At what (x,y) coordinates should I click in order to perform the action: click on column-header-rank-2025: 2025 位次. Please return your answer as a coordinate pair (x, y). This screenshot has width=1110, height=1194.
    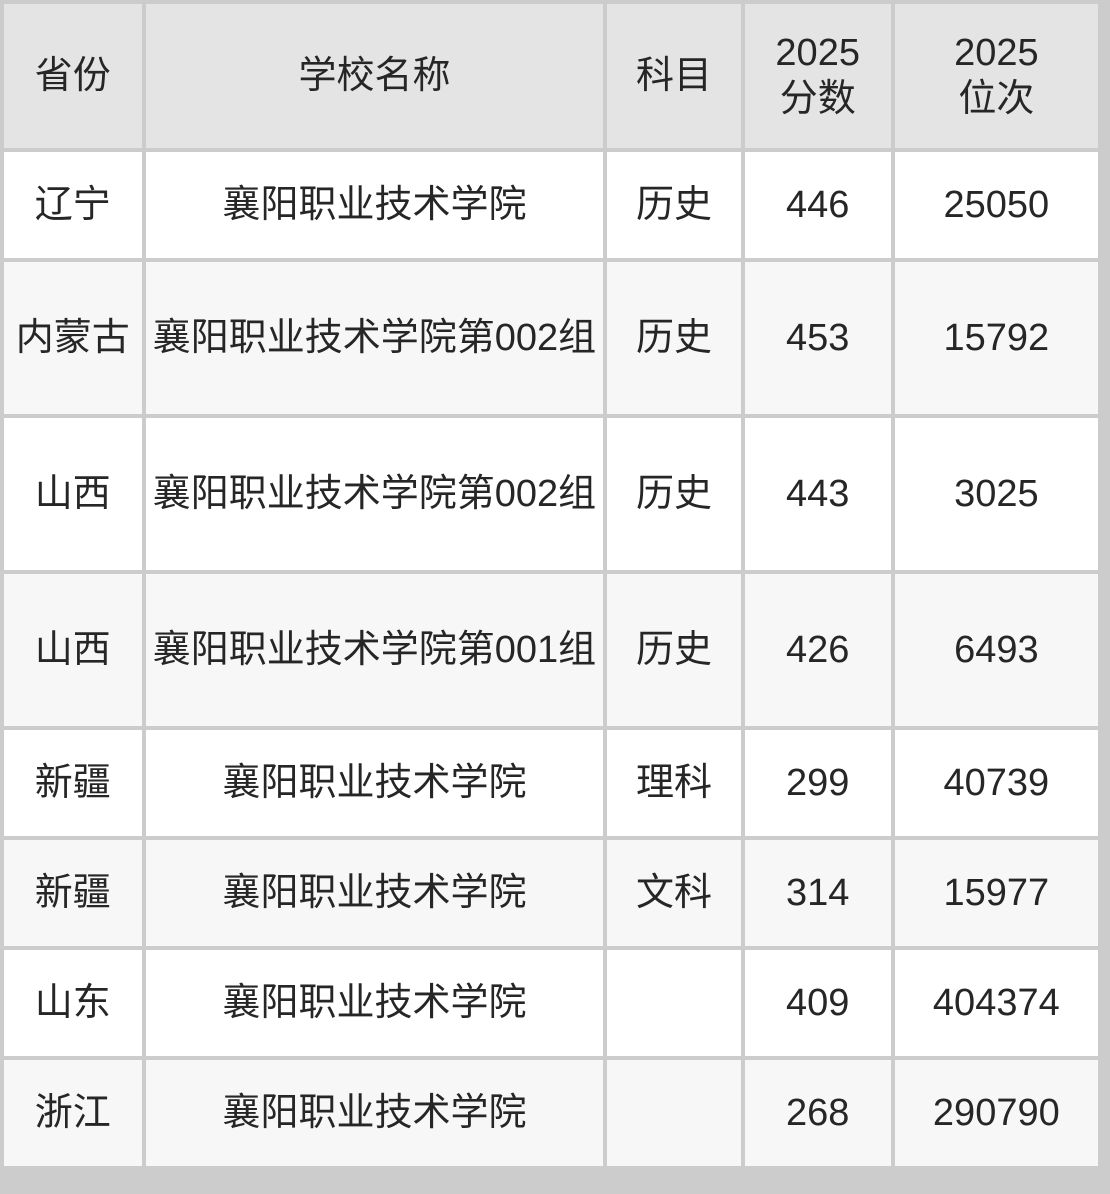
    Looking at the image, I should click on (996, 76).